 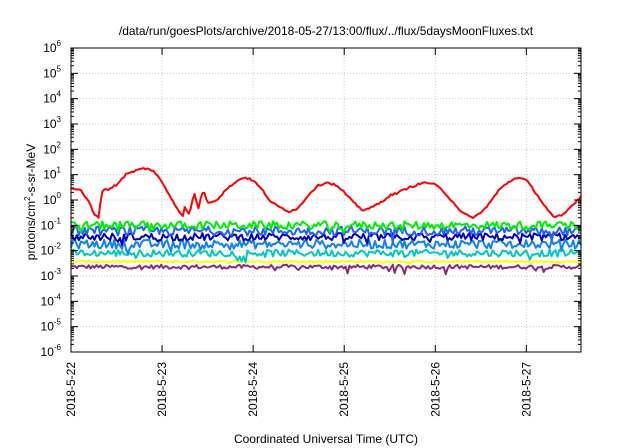 What do you see at coordinates (51, 250) in the screenshot?
I see `y-tick-label: 10⁻²` at bounding box center [51, 250].